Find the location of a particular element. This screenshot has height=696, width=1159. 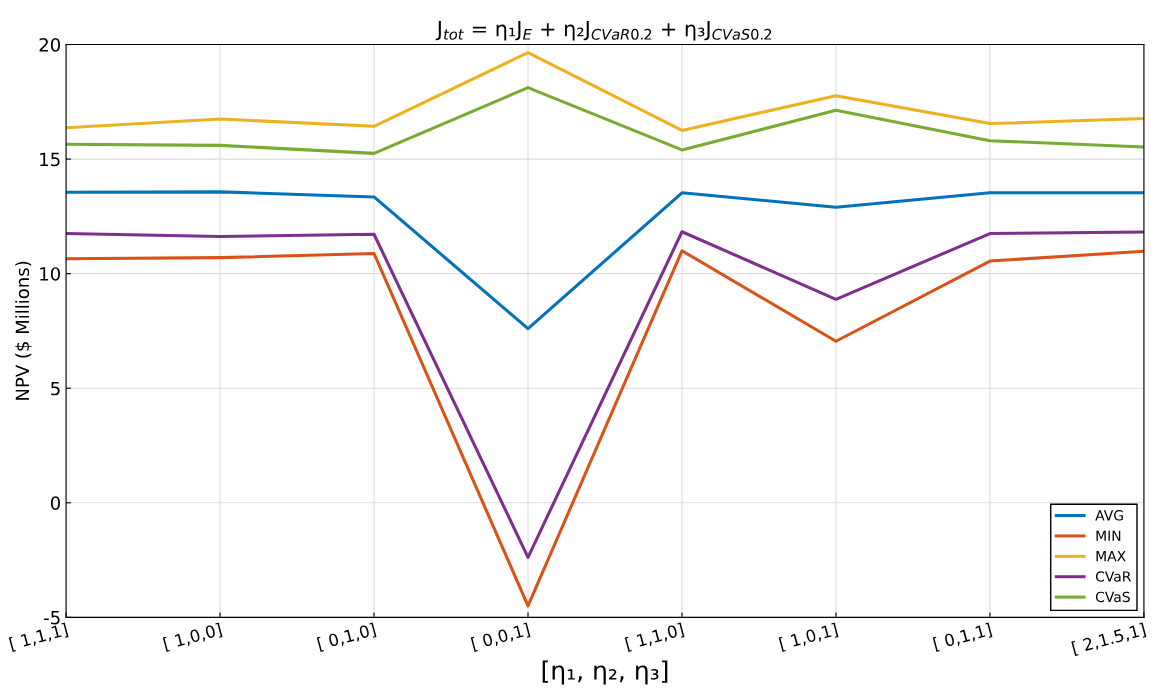

y-axis-title: NPV ($ Millions) is located at coordinates (23, 330).